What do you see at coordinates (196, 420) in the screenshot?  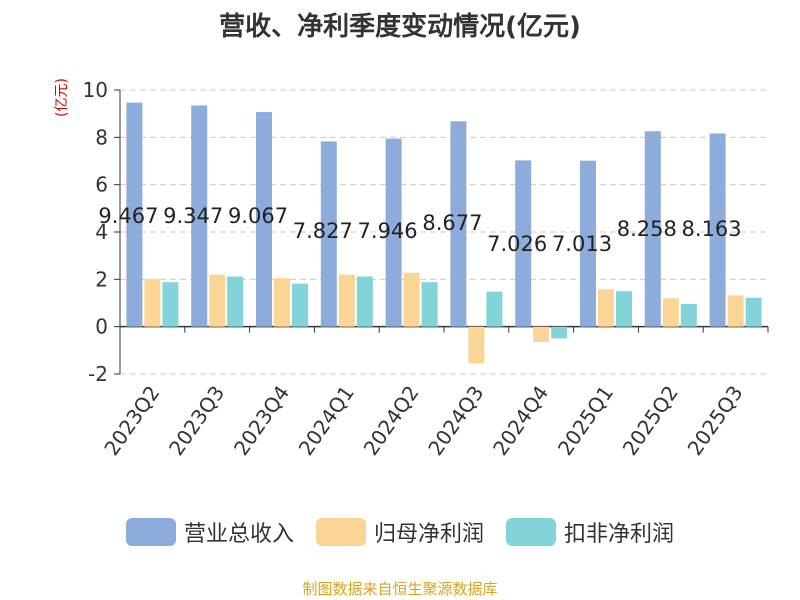 I see `x-tick-label: 2023Q3` at bounding box center [196, 420].